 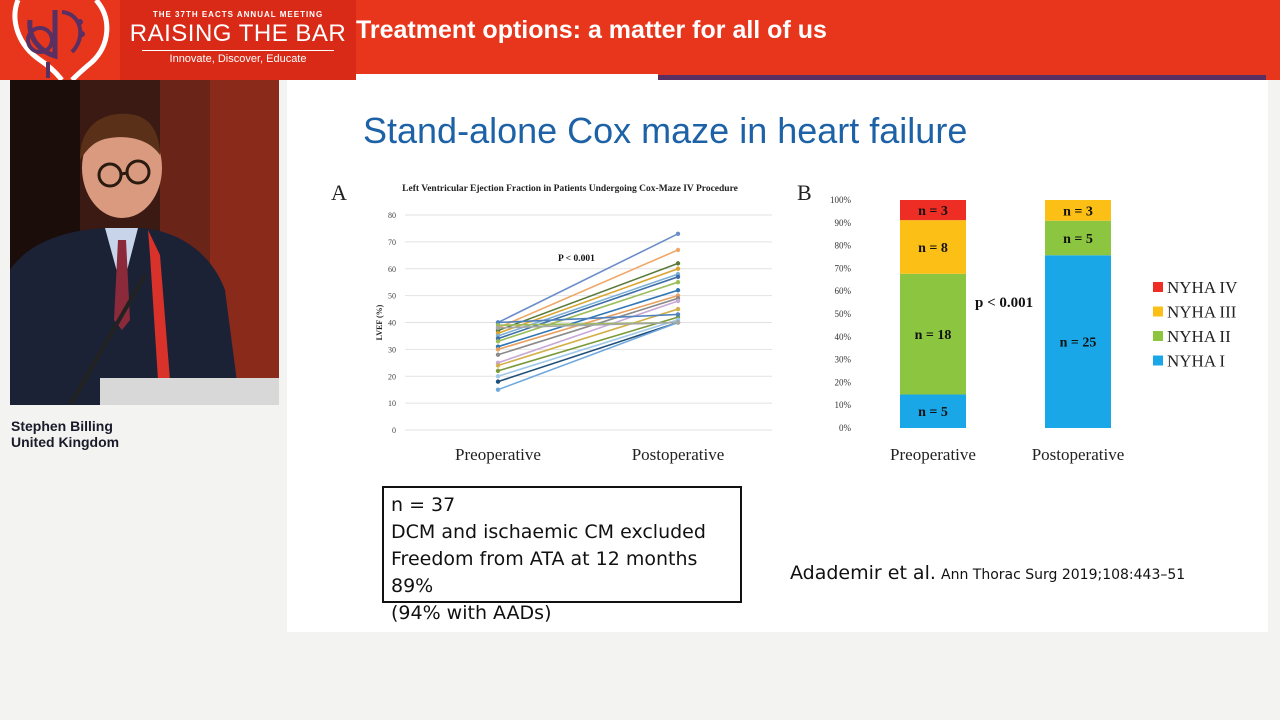 What do you see at coordinates (392, 215) in the screenshot?
I see `y-tick-label: 80` at bounding box center [392, 215].